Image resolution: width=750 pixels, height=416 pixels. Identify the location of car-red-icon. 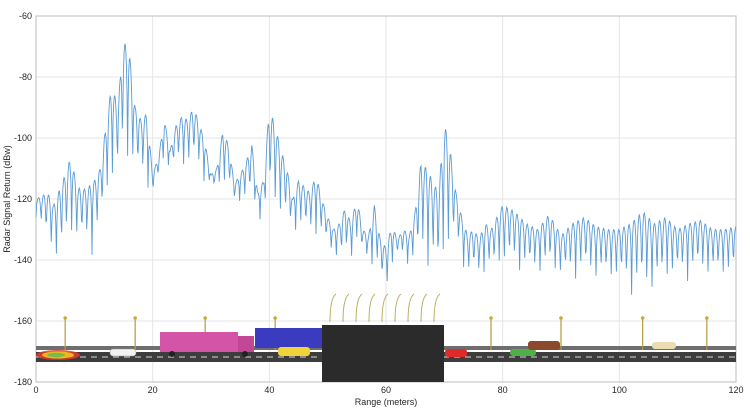
(456, 353).